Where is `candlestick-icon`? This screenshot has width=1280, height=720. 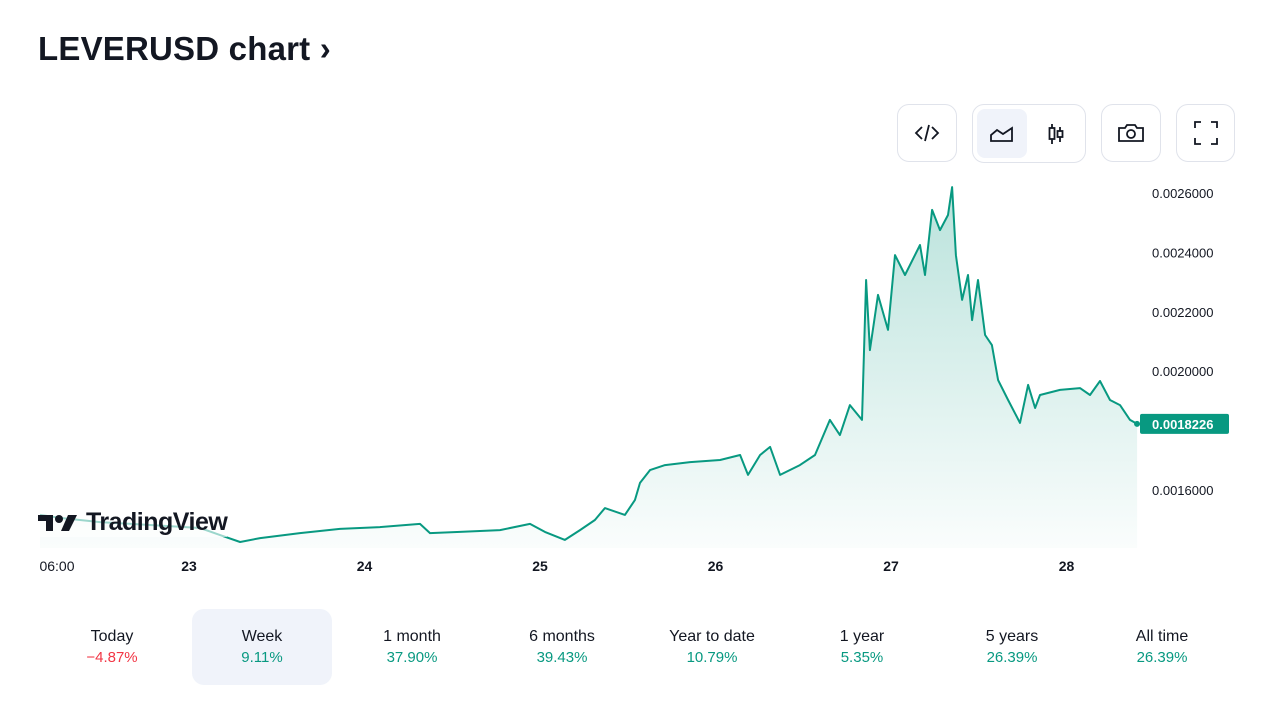
candlestick-icon is located at coordinates (1056, 133).